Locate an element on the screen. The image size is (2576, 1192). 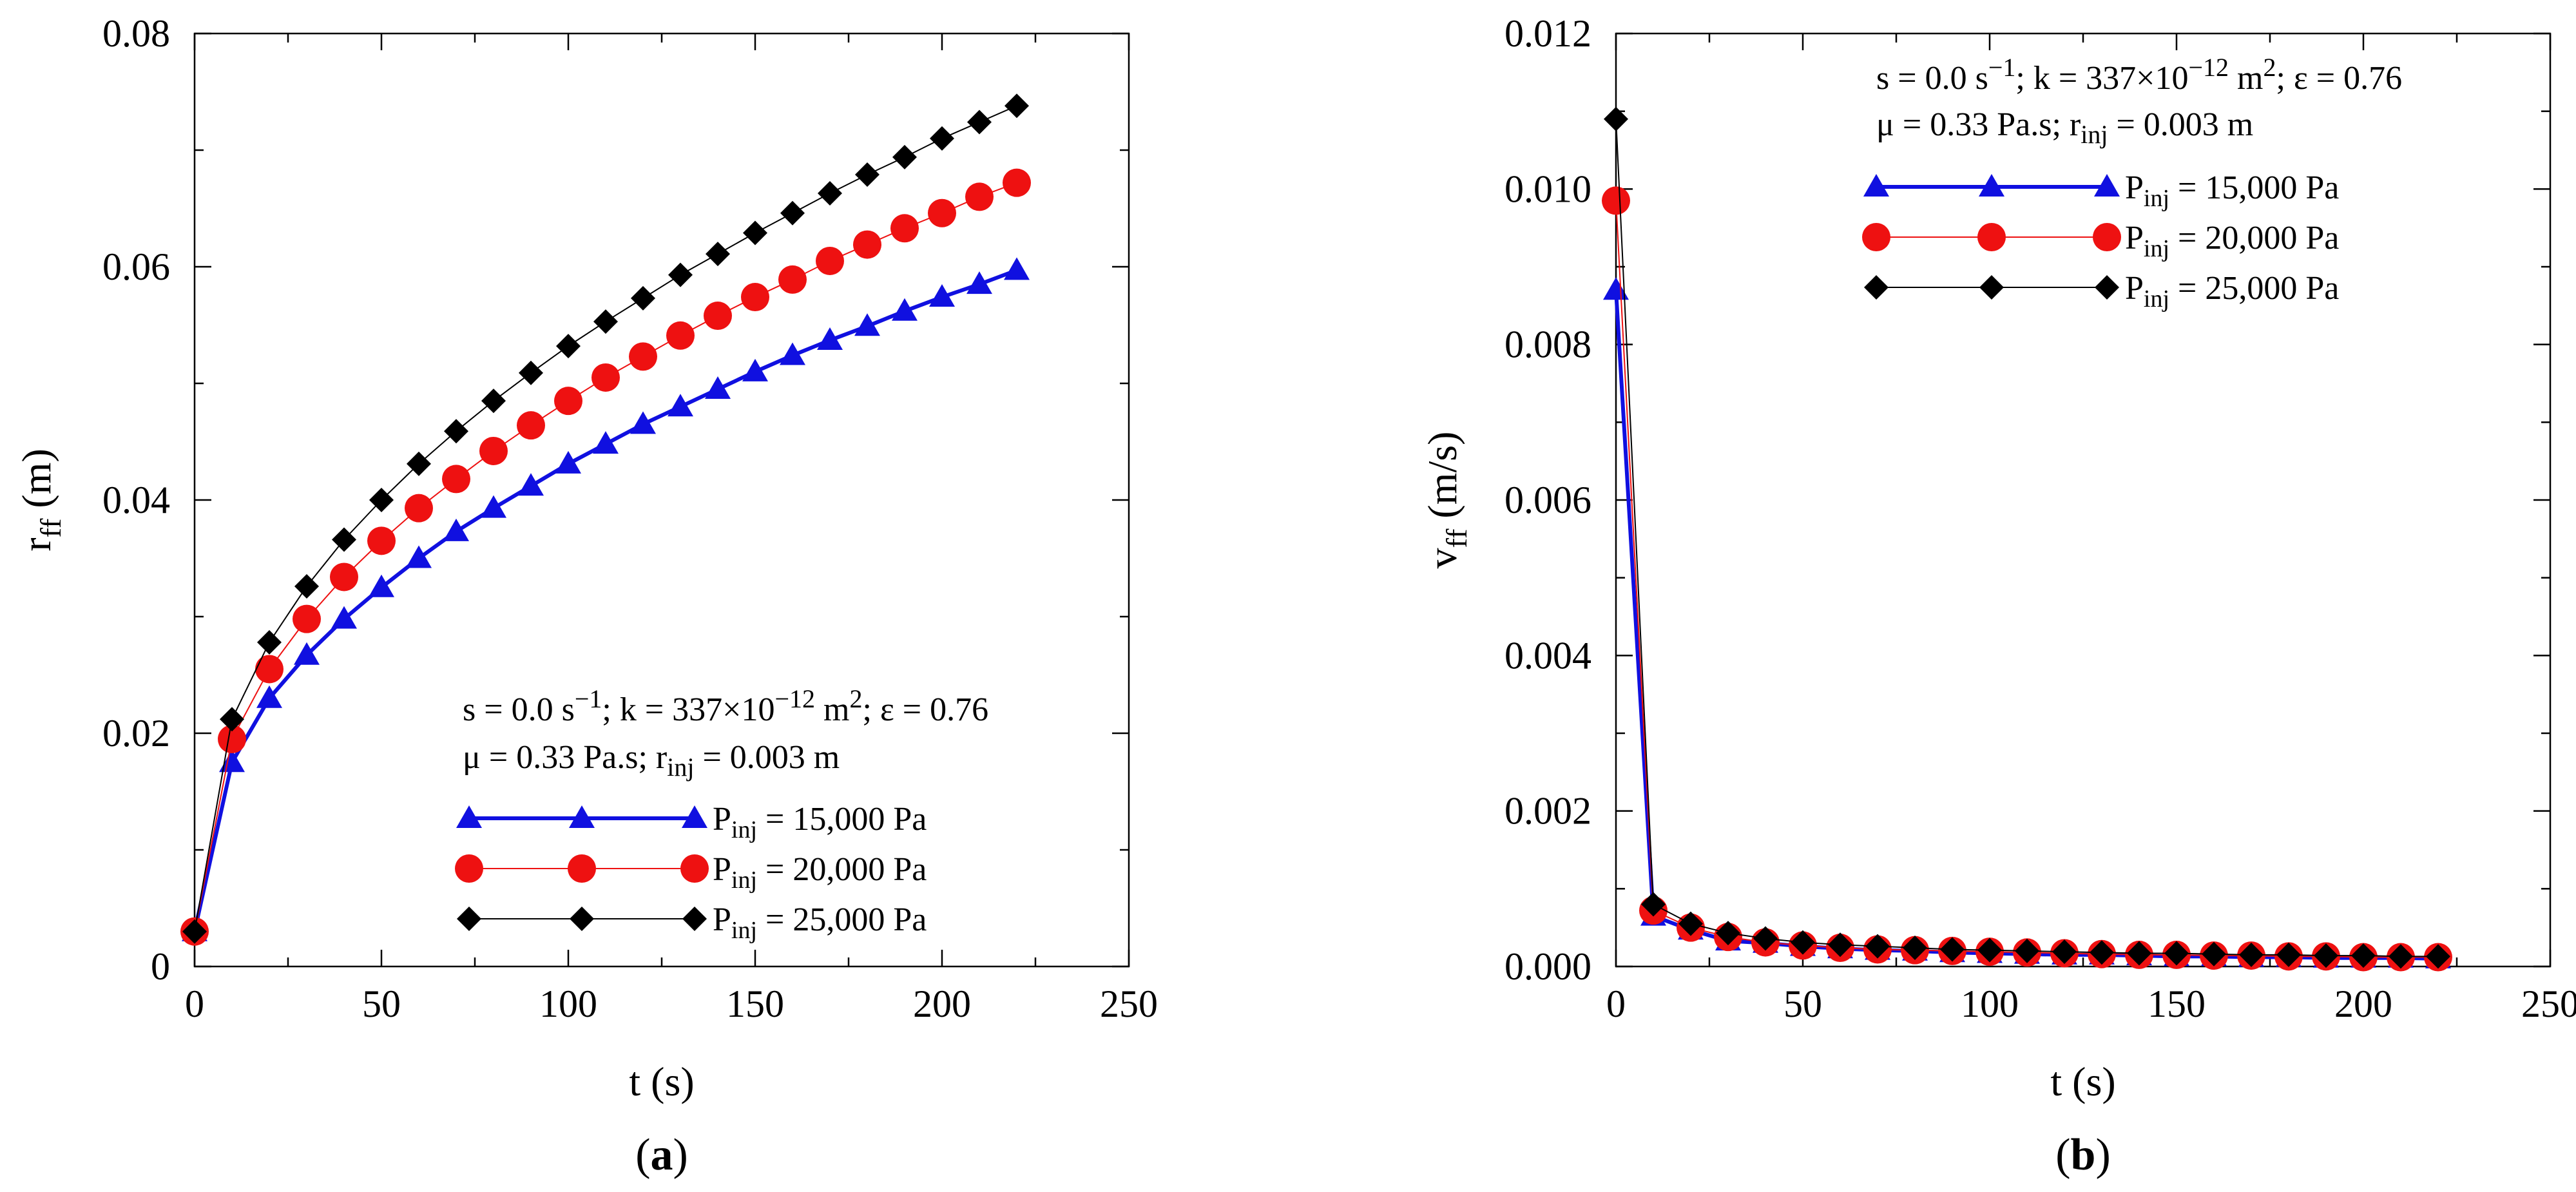
x-tick-label: 200 is located at coordinates (2363, 1004).